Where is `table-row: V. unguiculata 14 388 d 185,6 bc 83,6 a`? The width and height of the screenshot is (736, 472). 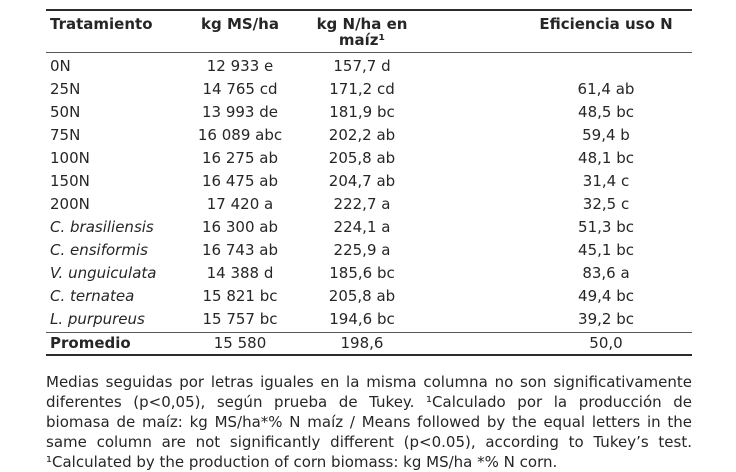
table-row: V. unguiculata 14 388 d 185,6 bc 83,6 a is located at coordinates (369, 273).